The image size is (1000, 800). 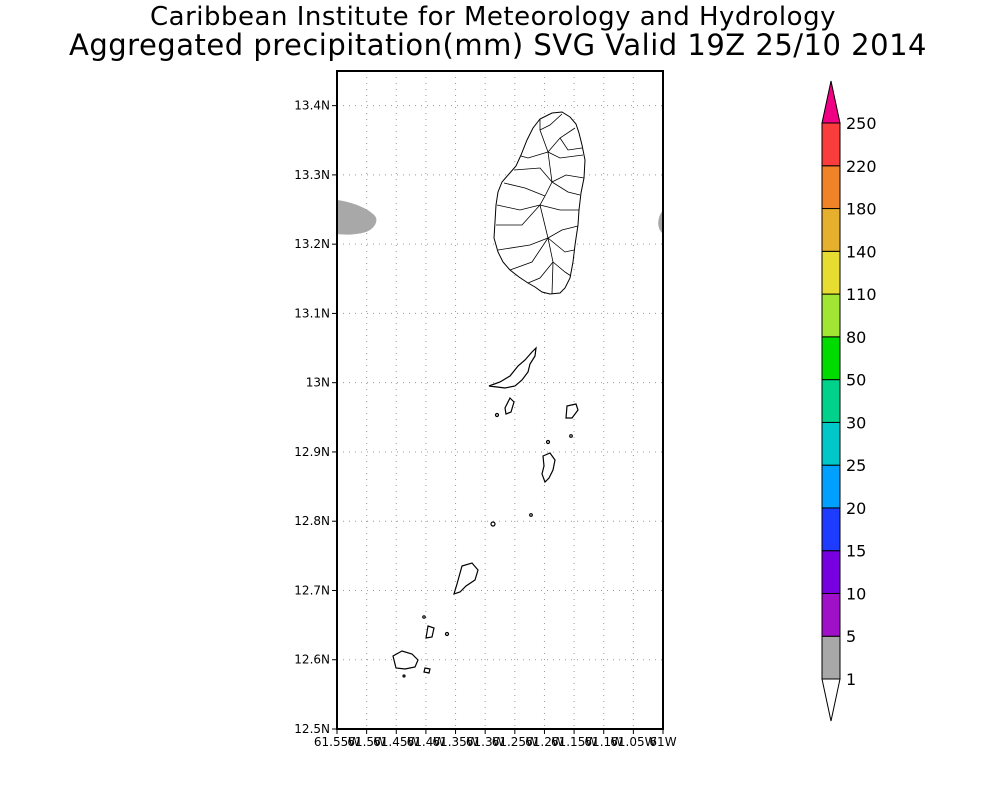 What do you see at coordinates (430, 632) in the screenshot?
I see `mayreau-island` at bounding box center [430, 632].